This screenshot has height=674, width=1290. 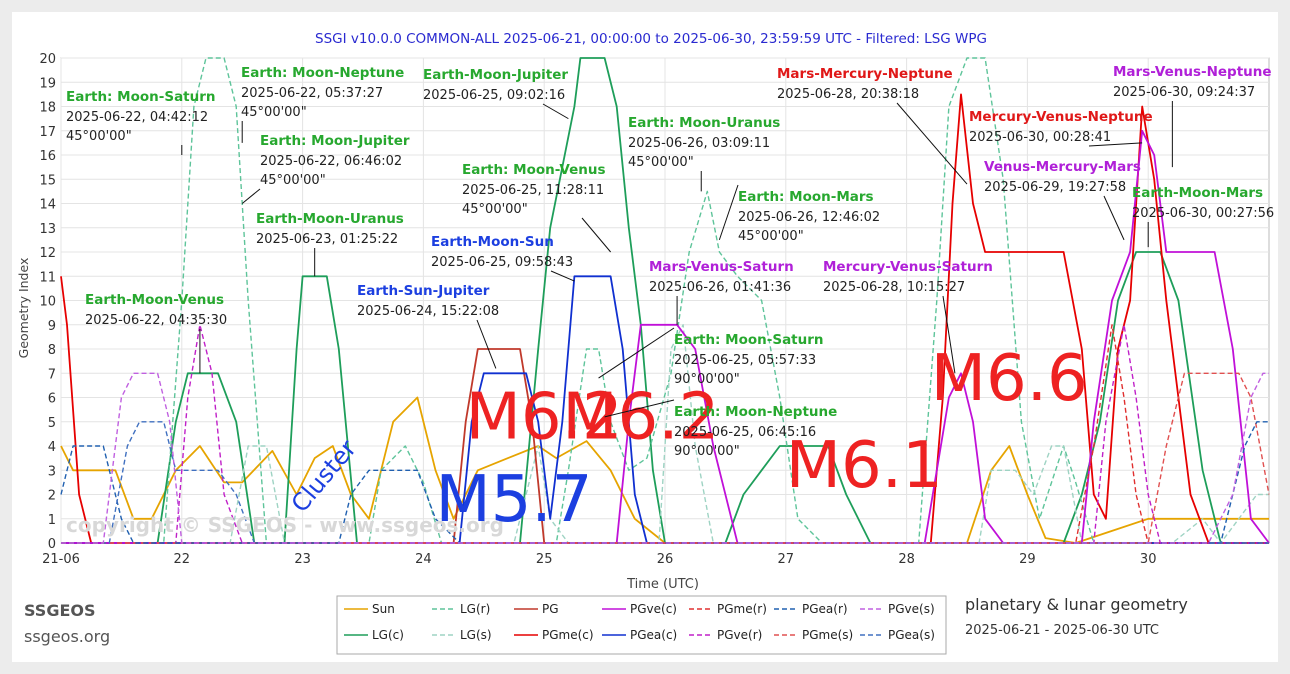 I want to click on quake-label: M6.6, so click(x=1009, y=379).